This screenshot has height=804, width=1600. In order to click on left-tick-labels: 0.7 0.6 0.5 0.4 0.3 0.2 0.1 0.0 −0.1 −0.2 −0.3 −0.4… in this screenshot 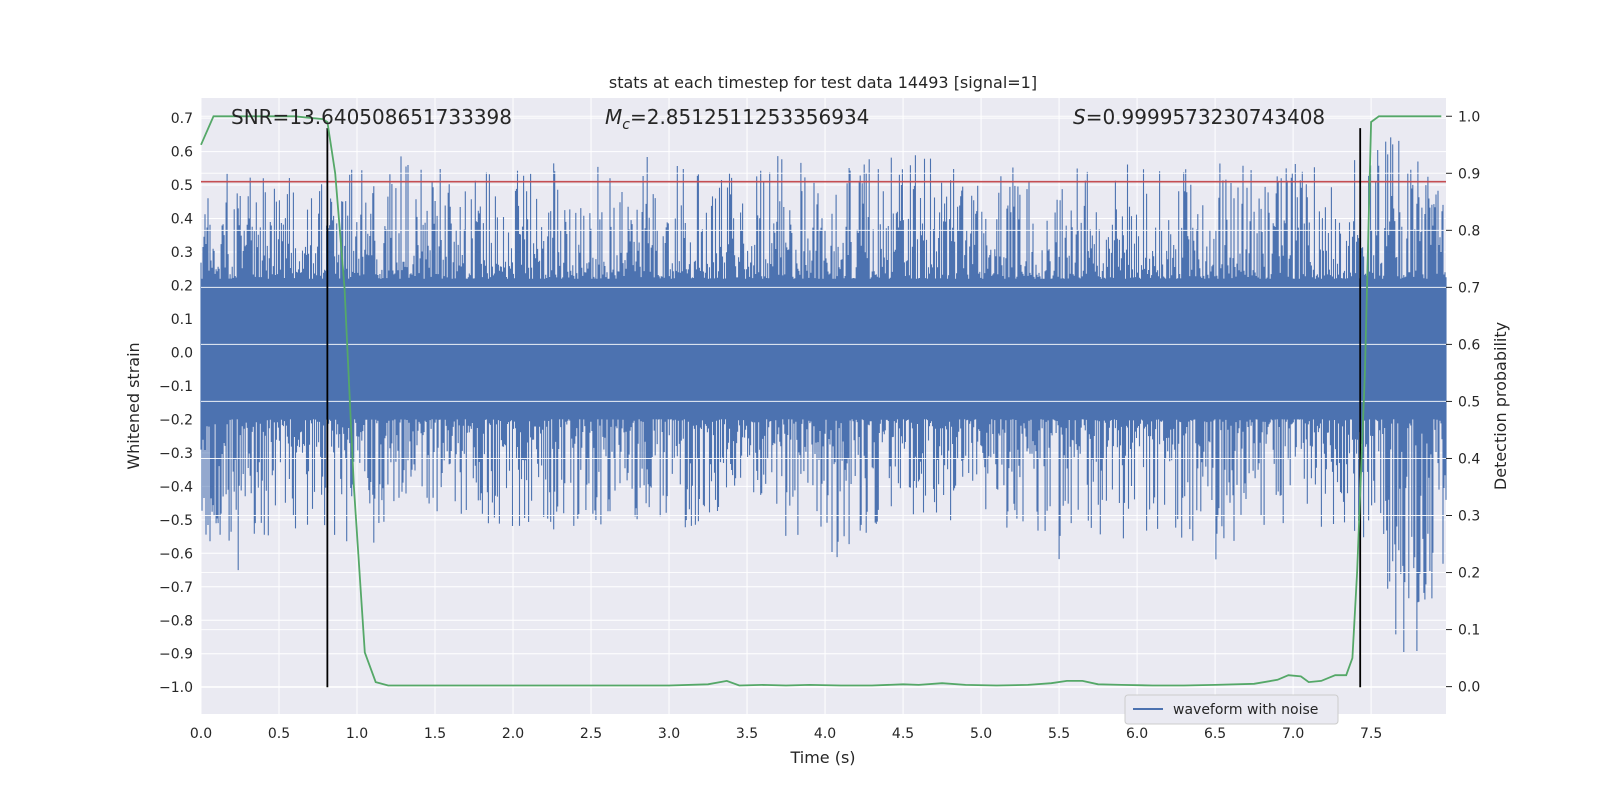, I will do `click(176, 403)`.